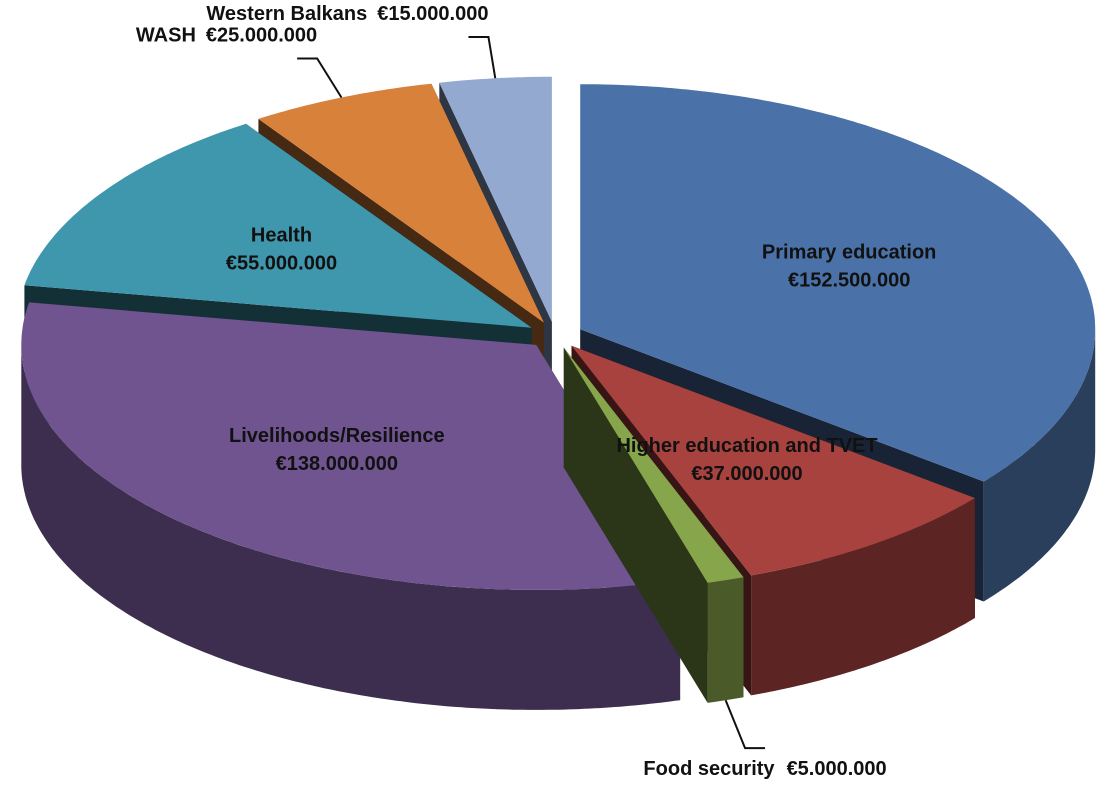 This screenshot has height=809, width=1106. What do you see at coordinates (281, 263) in the screenshot?
I see `slice-value-label: €55.000.000` at bounding box center [281, 263].